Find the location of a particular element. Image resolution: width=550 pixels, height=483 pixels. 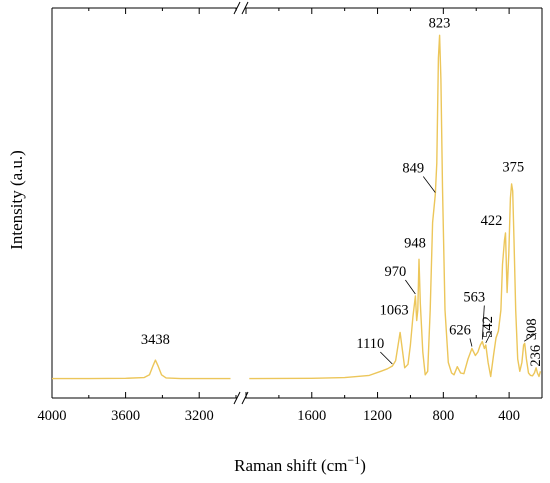

peak-label-1110: 1110 is located at coordinates (370, 344).